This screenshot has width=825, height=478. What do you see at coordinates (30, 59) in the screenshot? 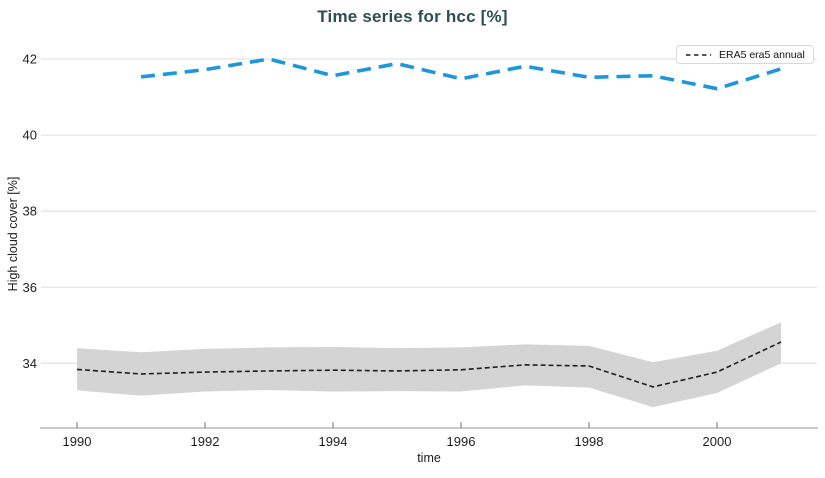
I see `y-tick-label: 42` at bounding box center [30, 59].